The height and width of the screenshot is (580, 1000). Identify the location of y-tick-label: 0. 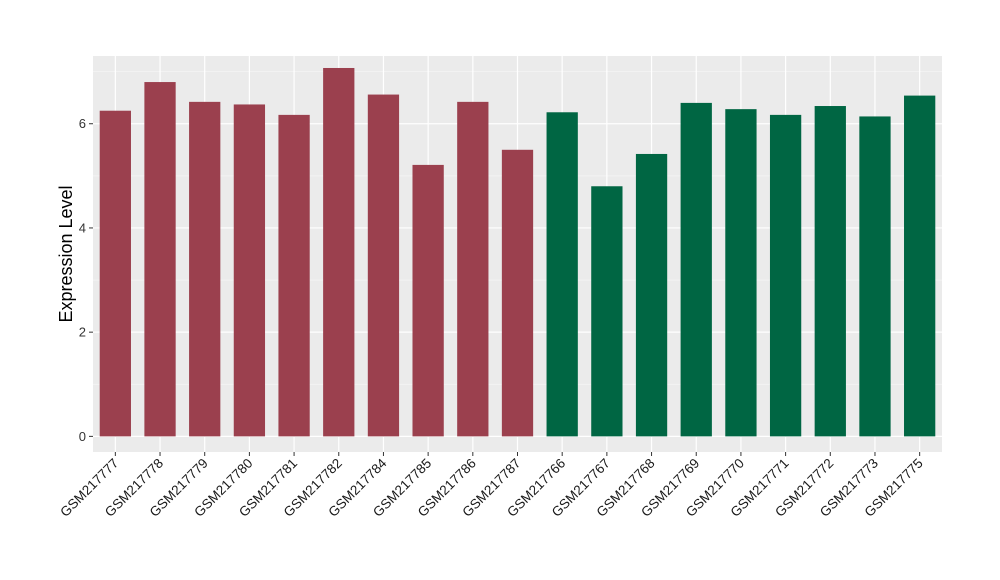
(82, 436).